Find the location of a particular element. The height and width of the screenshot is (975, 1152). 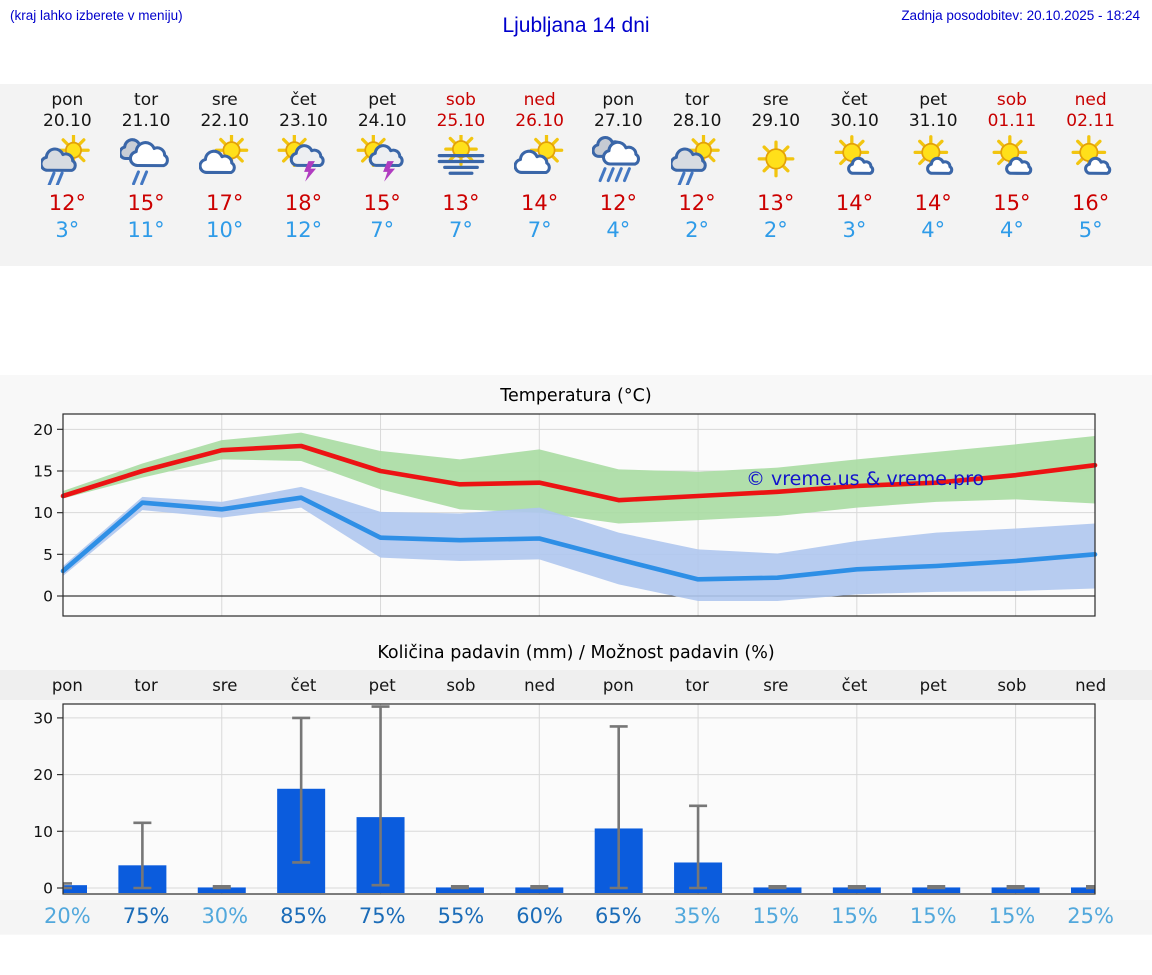

low-temp: 11° is located at coordinates (146, 230).